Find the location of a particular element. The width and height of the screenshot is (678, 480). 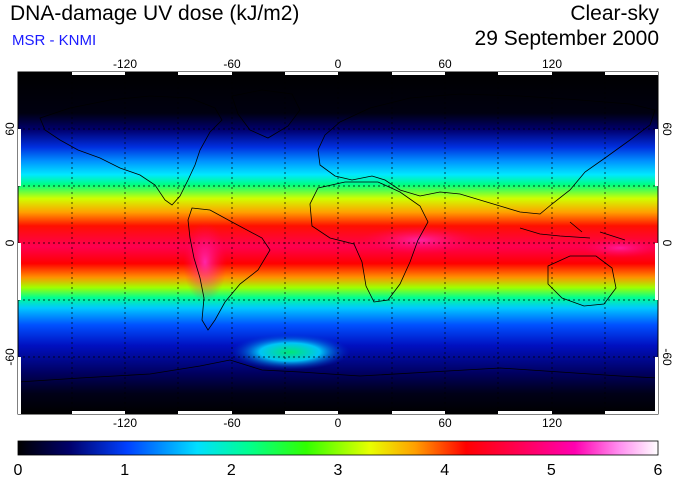

colorbar-label: 1 is located at coordinates (124, 470).